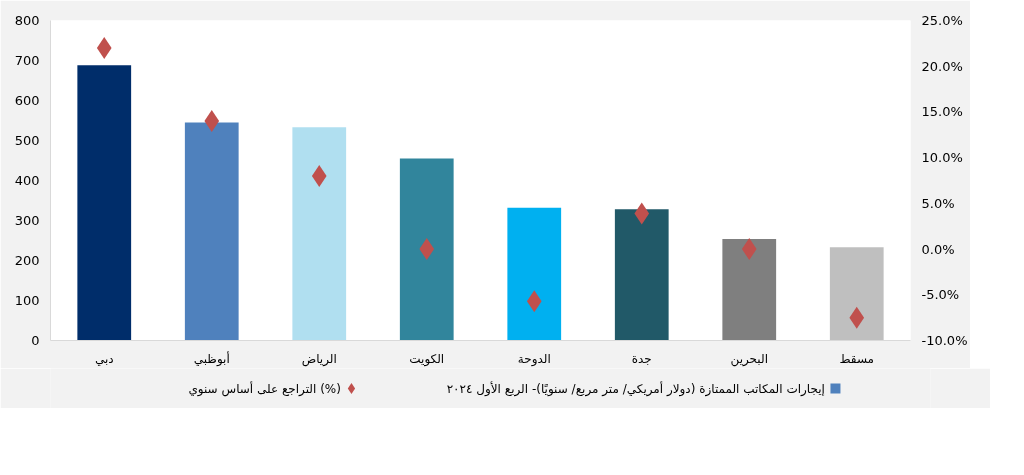 This screenshot has height=475, width=1024. I want to click on x-tick-label: دبي, so click(104, 358).